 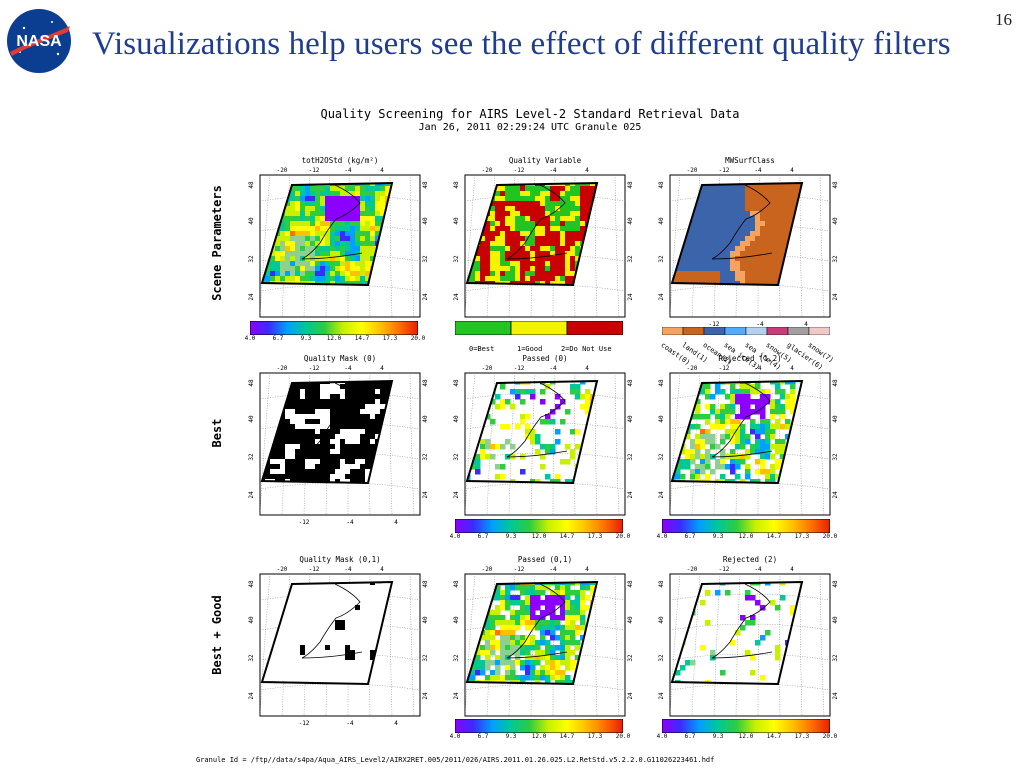 I want to click on nasa-logo: NASA, so click(x=39, y=41).